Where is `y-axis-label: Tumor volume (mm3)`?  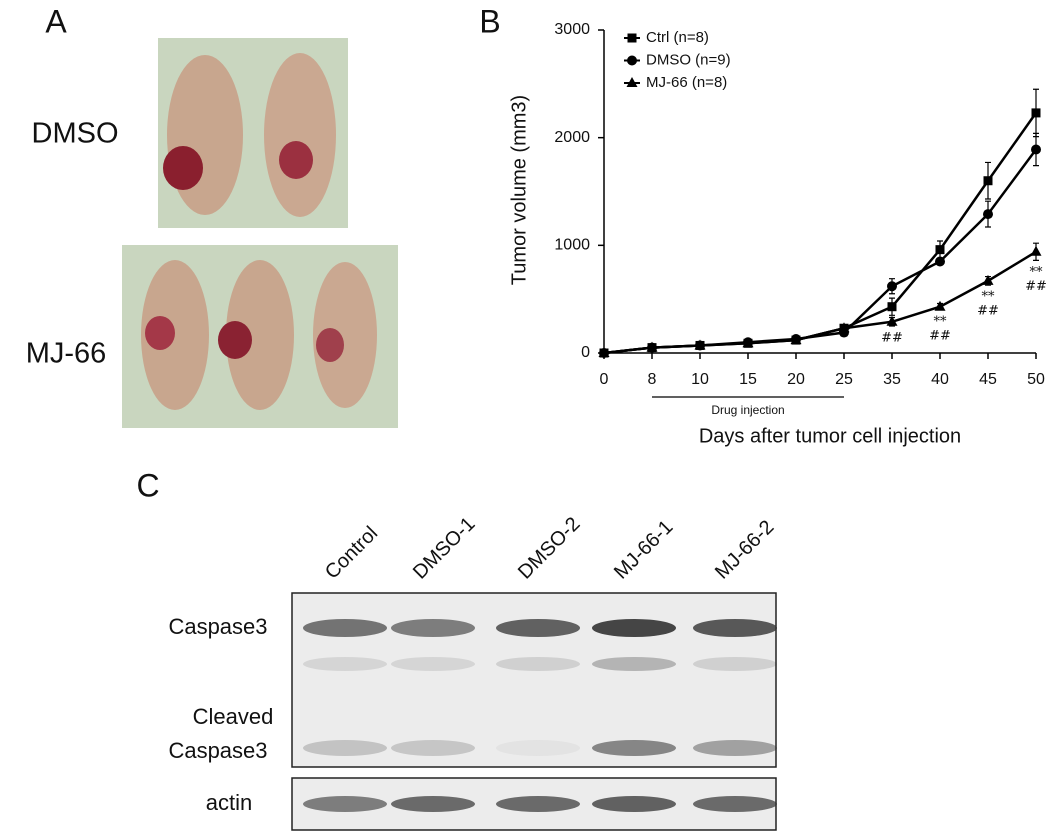
y-axis-label: Tumor volume (mm3) is located at coordinates (519, 190).